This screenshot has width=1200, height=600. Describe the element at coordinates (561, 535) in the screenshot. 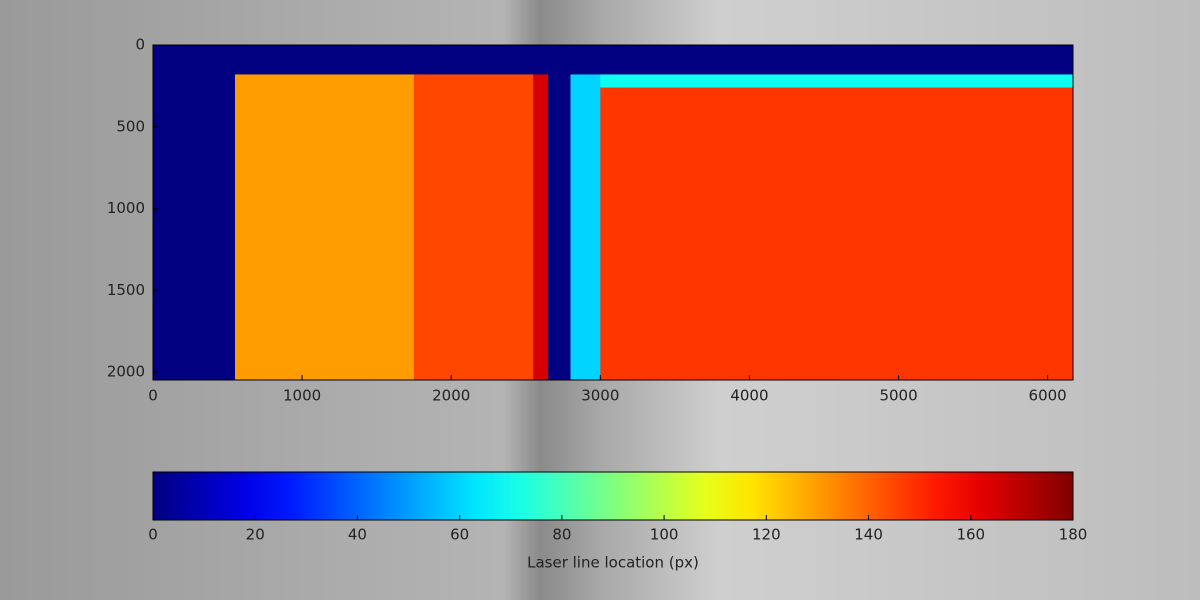

I see `colorbar-tick-label: 80` at that location.